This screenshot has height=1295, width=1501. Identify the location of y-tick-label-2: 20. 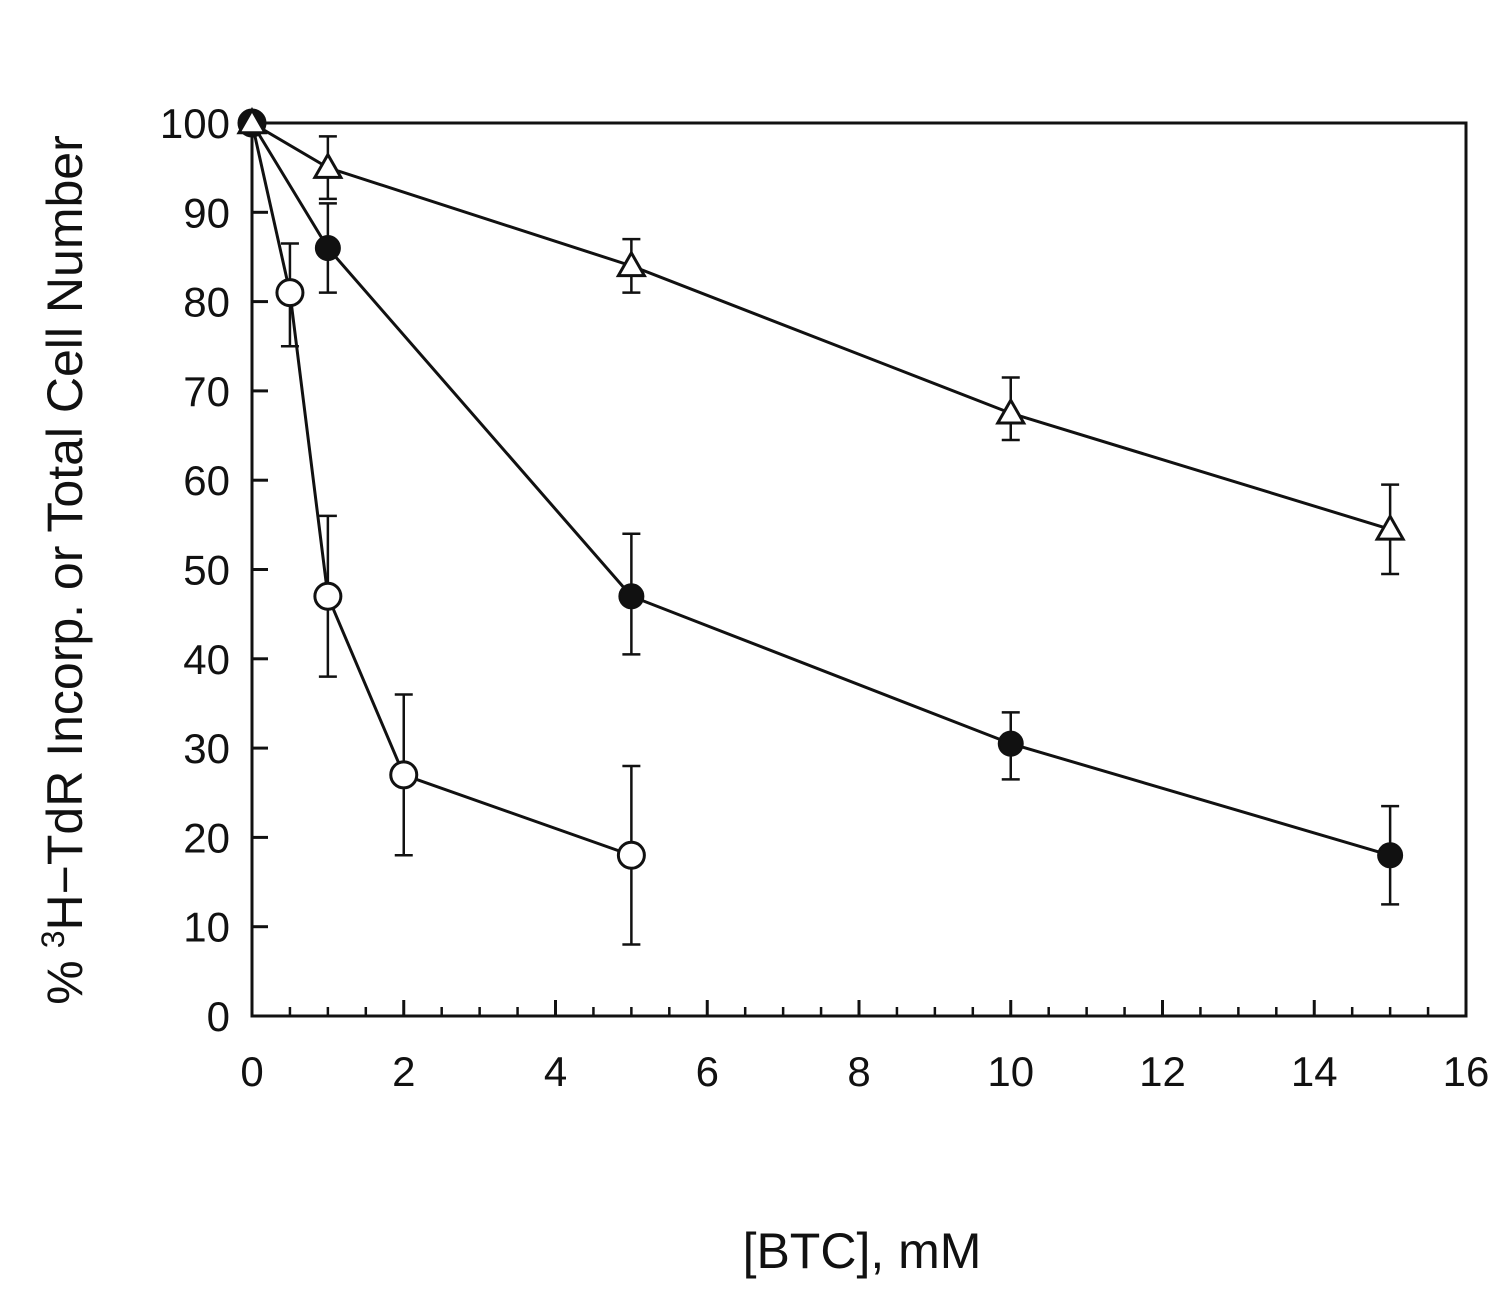
(206, 837).